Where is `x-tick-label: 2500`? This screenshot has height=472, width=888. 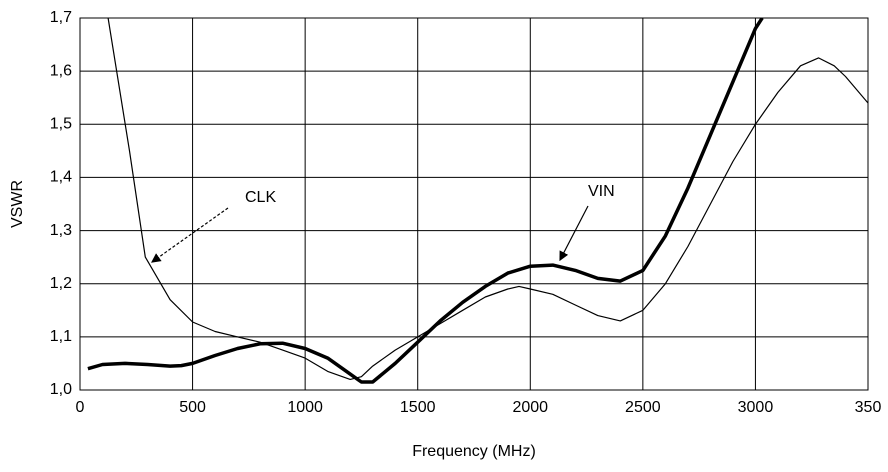
x-tick-label: 2500 is located at coordinates (643, 407).